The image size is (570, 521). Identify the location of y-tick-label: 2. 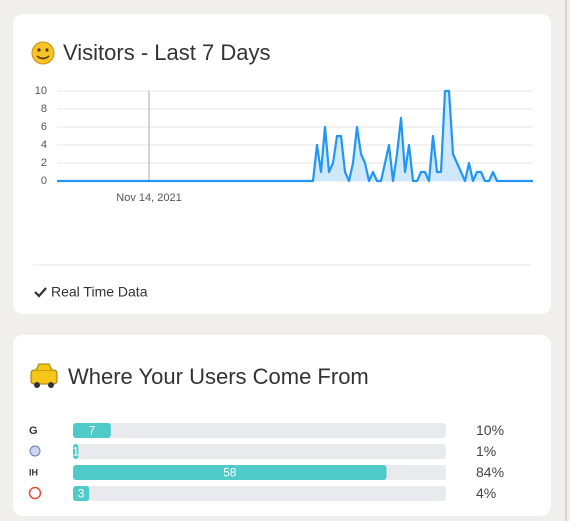
(44, 163).